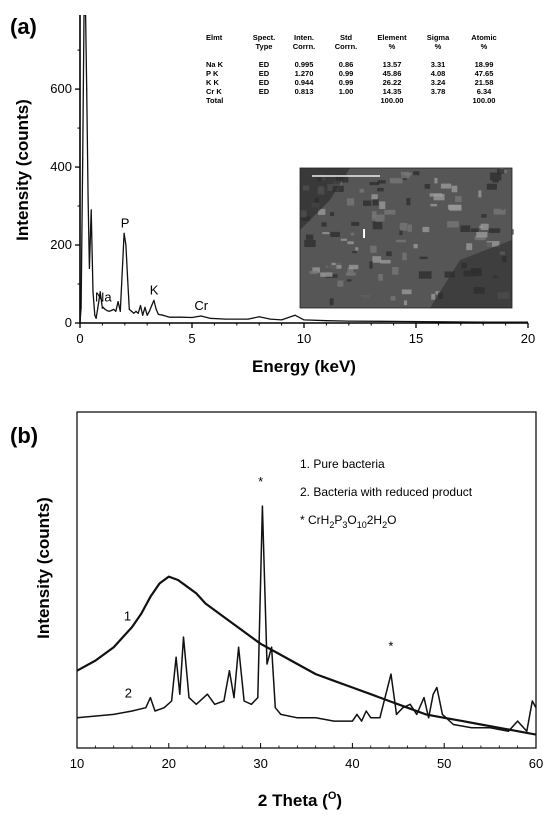  Describe the element at coordinates (536, 763) in the screenshot. I see `panel-b-x-tick-label: 60` at that location.